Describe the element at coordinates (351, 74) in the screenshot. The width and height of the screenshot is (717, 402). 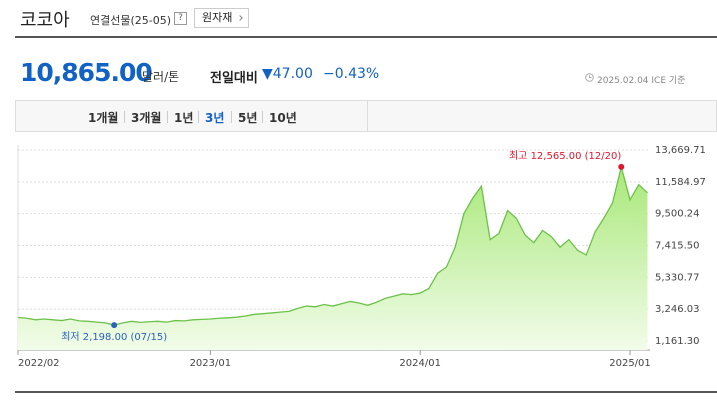
I see `change-percent: −0.43%` at that location.